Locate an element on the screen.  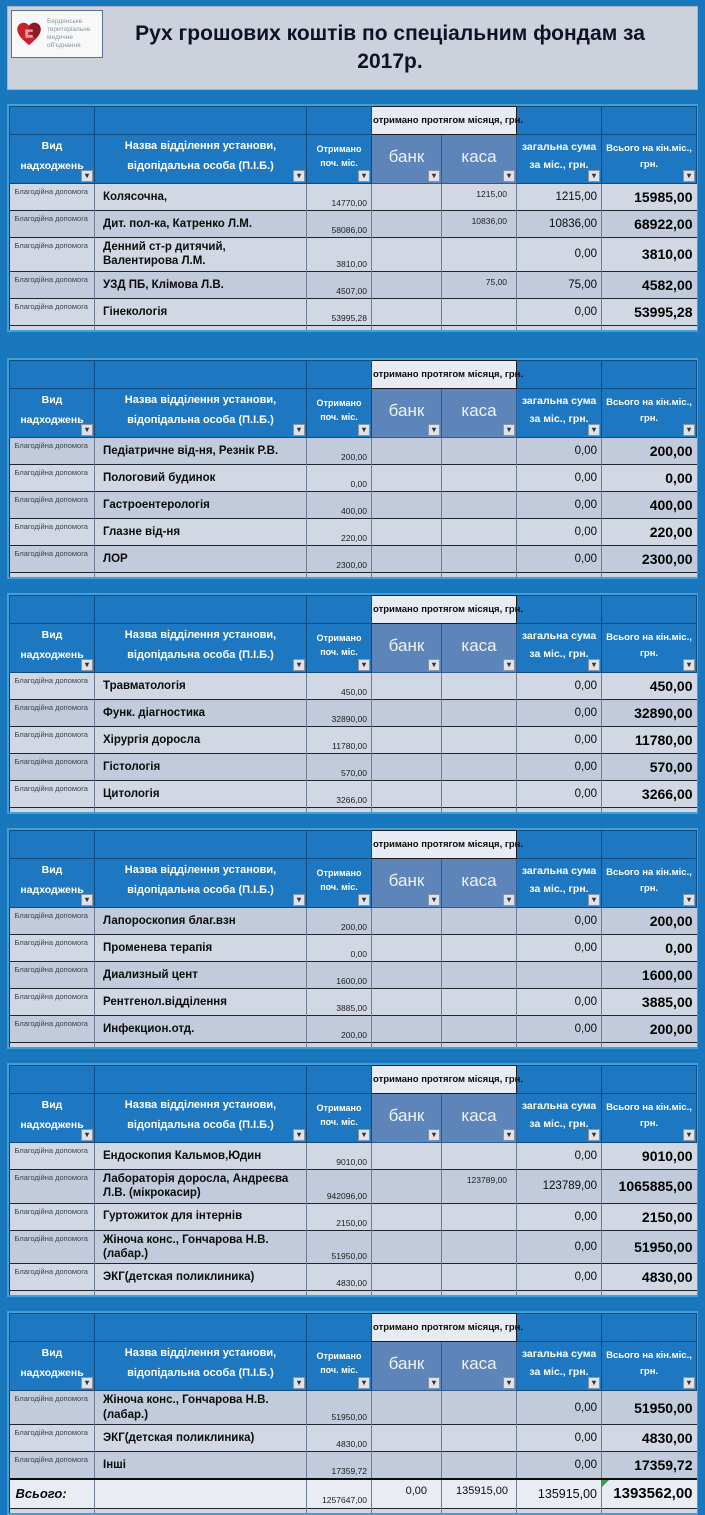
received-start-cell: 2150,00 is located at coordinates (339, 1216).